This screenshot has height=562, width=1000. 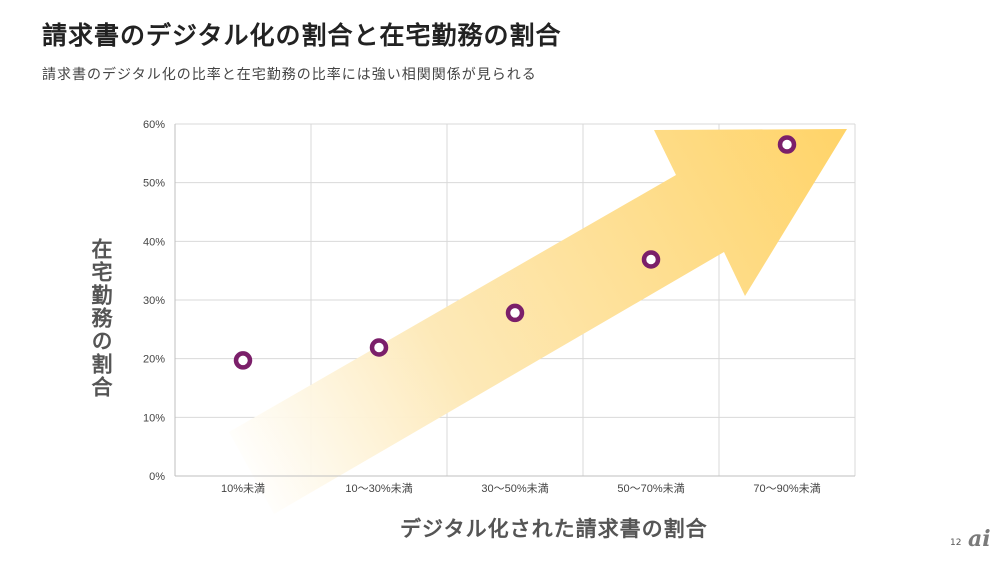 What do you see at coordinates (154, 242) in the screenshot?
I see `y-tick-label: 40%` at bounding box center [154, 242].